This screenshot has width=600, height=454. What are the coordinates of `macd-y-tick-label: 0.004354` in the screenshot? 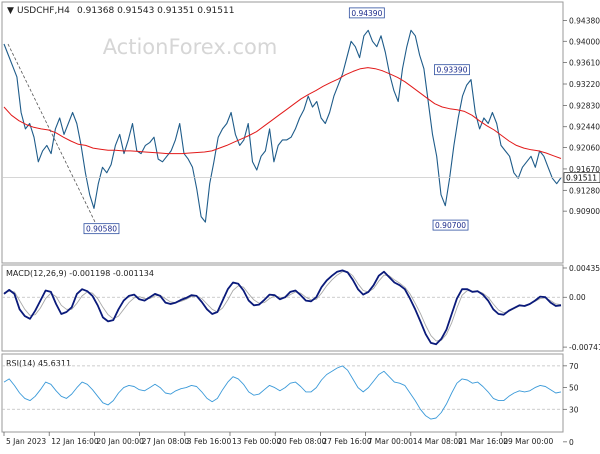 It's located at (584, 268).